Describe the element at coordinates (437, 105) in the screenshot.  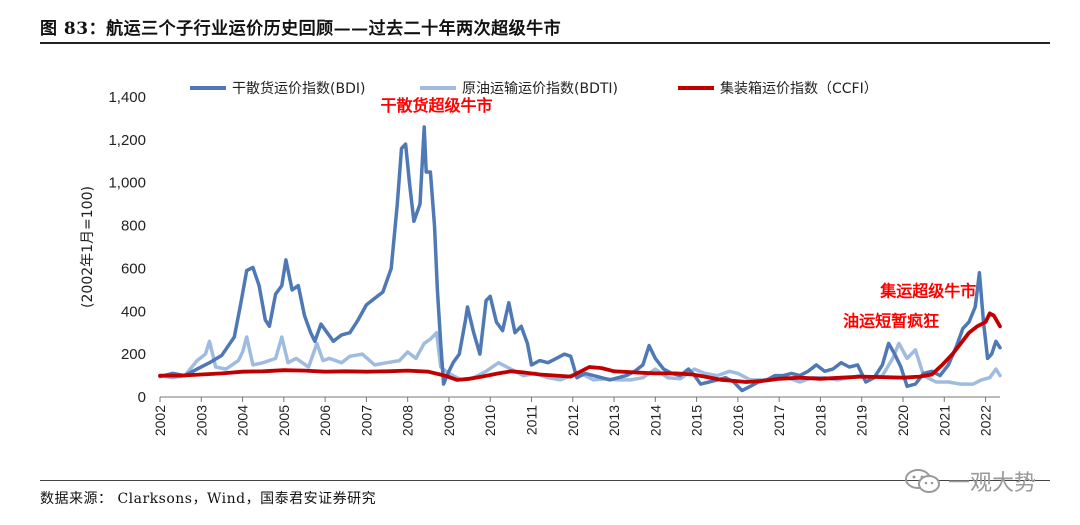
I see `annotation-label: 干散货超级牛市` at that location.